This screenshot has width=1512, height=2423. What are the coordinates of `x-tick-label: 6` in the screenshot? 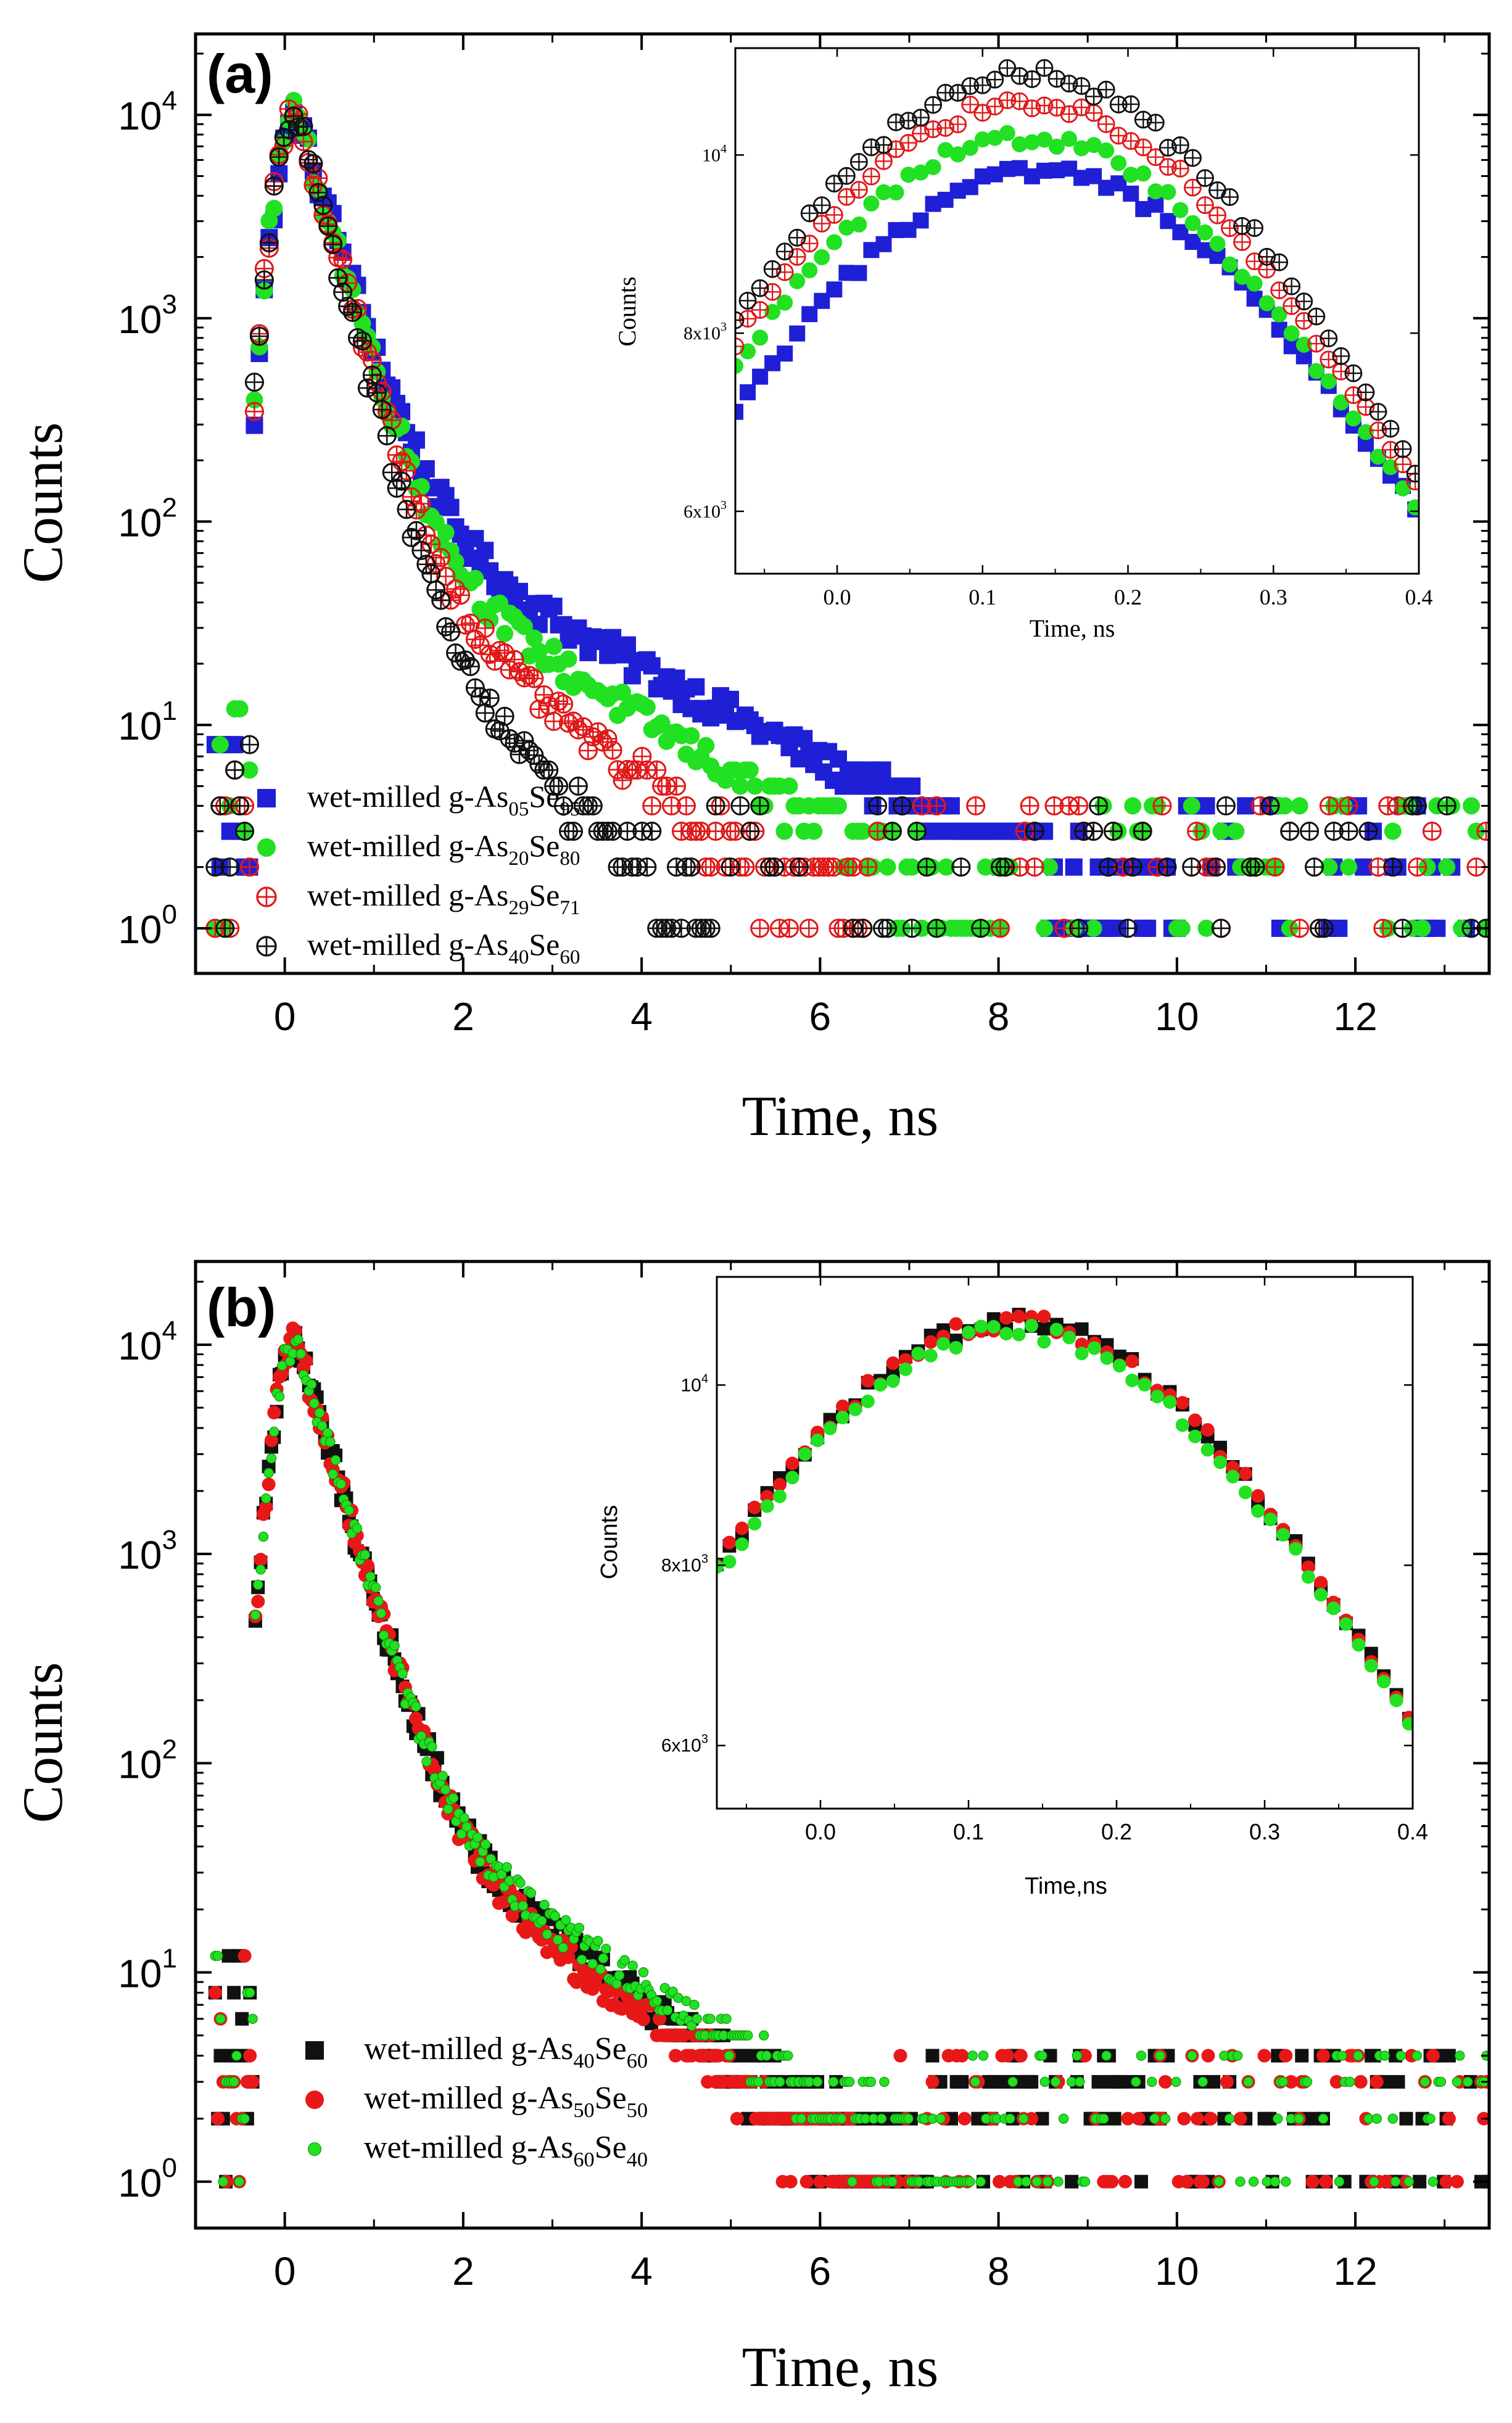 It's located at (821, 1016).